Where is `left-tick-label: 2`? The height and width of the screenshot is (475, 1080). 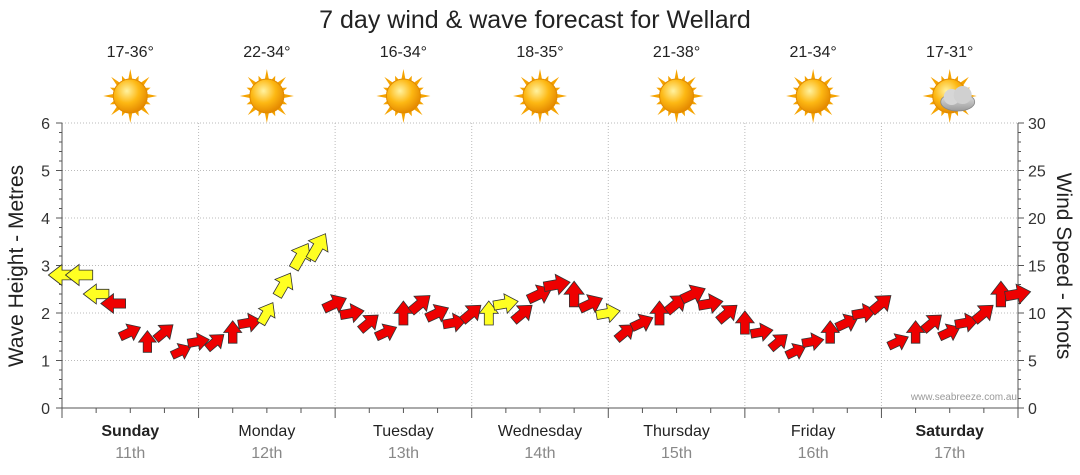
left-tick-label: 2 is located at coordinates (45, 314).